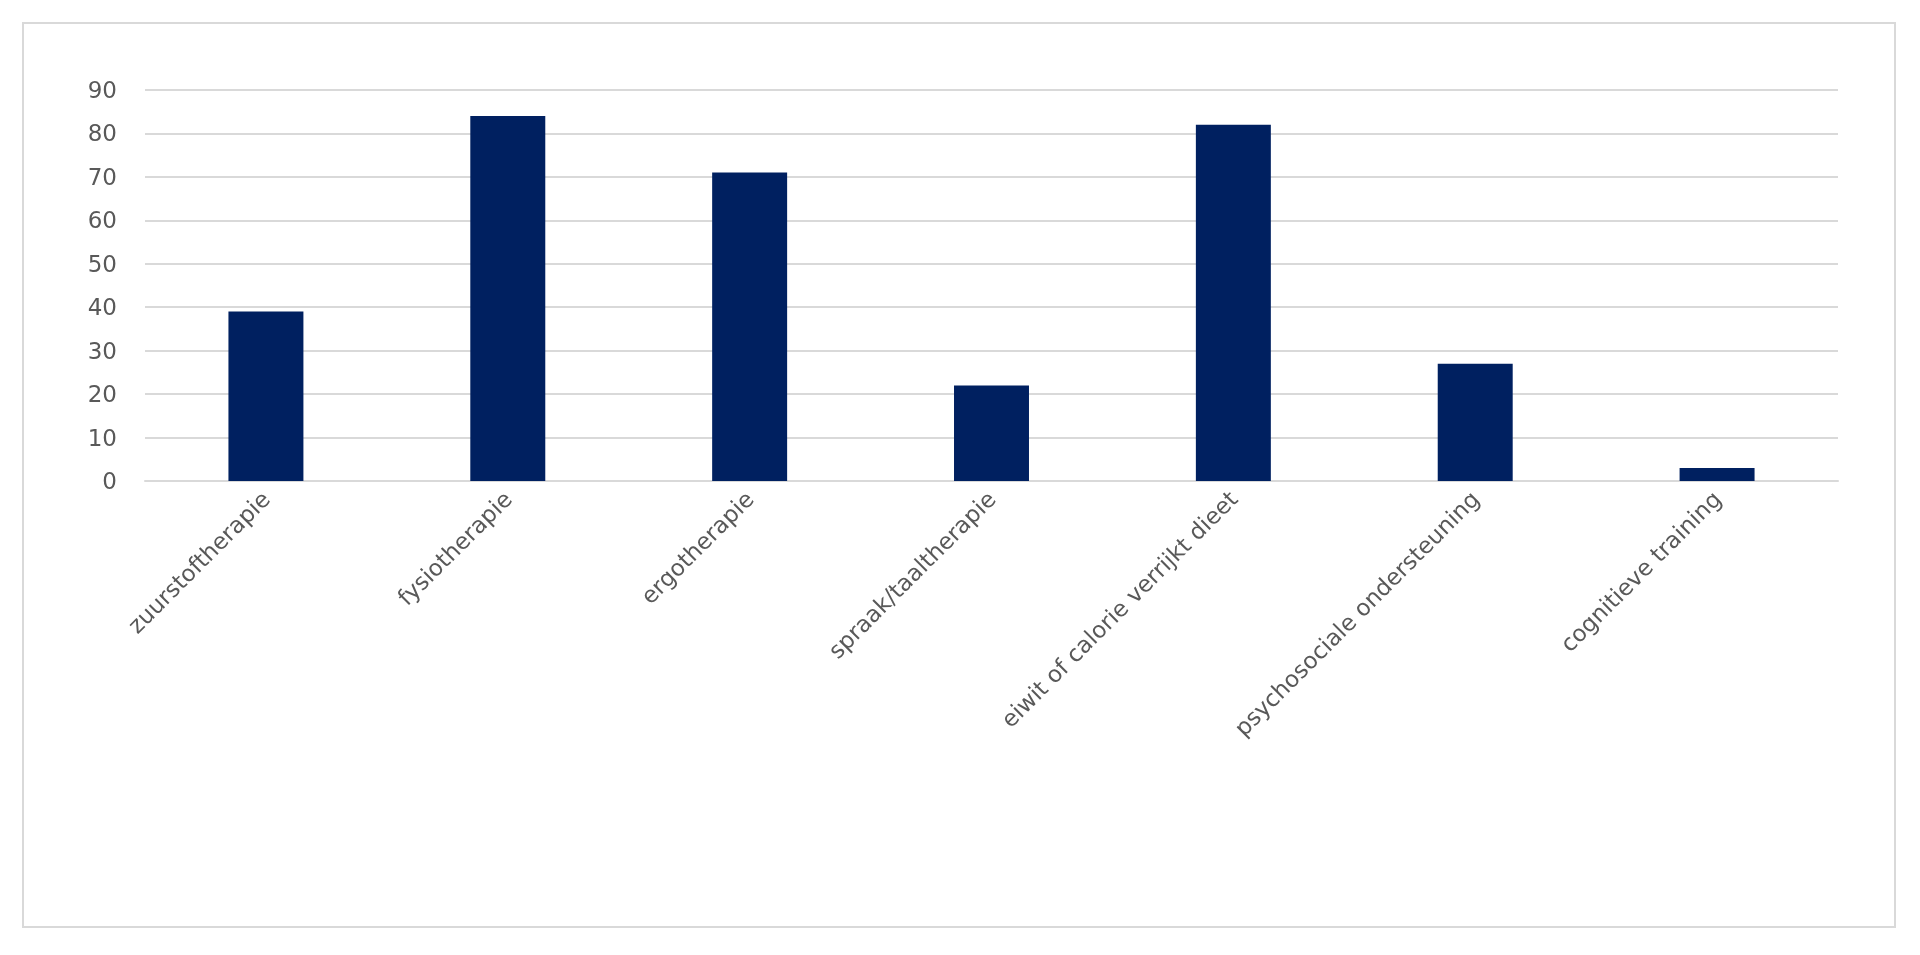 This screenshot has height=955, width=1920. I want to click on y-tick-label: 80, so click(102, 133).